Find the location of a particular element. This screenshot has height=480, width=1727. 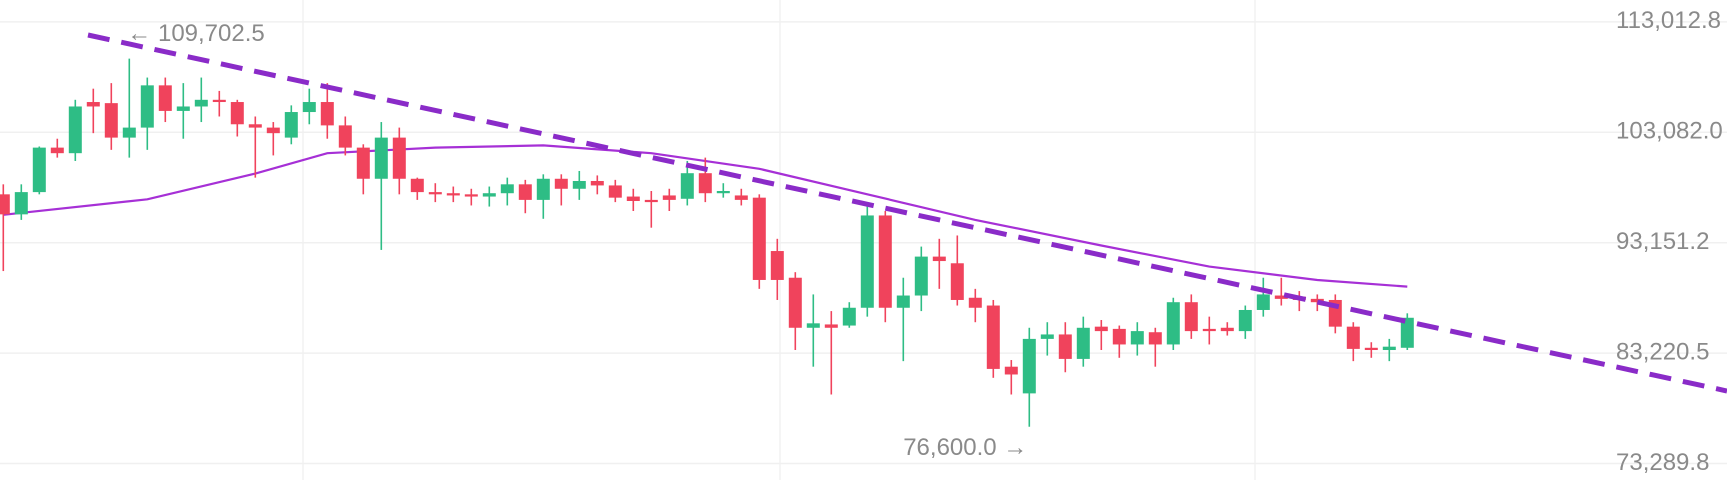

y-tick-label: 73,289.8 is located at coordinates (1662, 462).